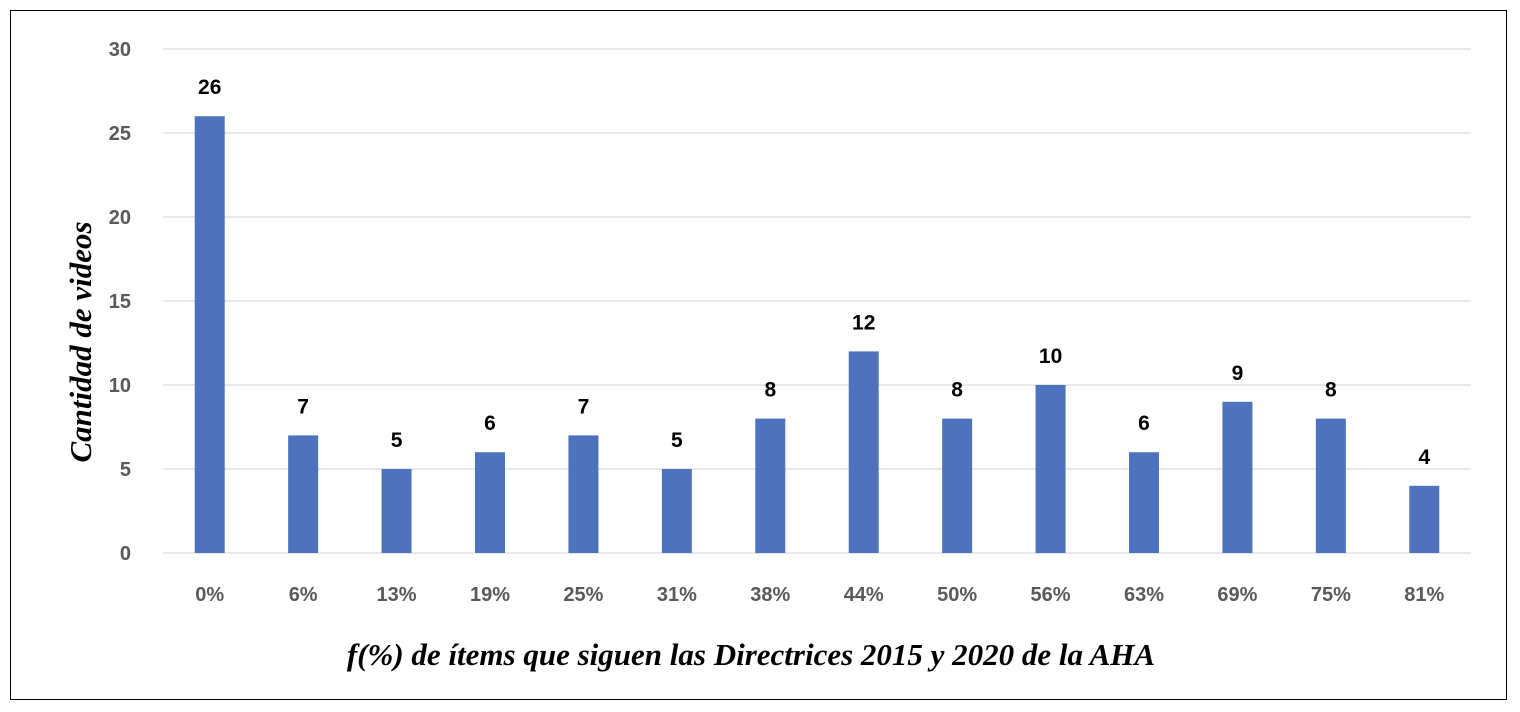 This screenshot has height=712, width=1520. Describe the element at coordinates (303, 595) in the screenshot. I see `x-tick-label: 6%` at that location.